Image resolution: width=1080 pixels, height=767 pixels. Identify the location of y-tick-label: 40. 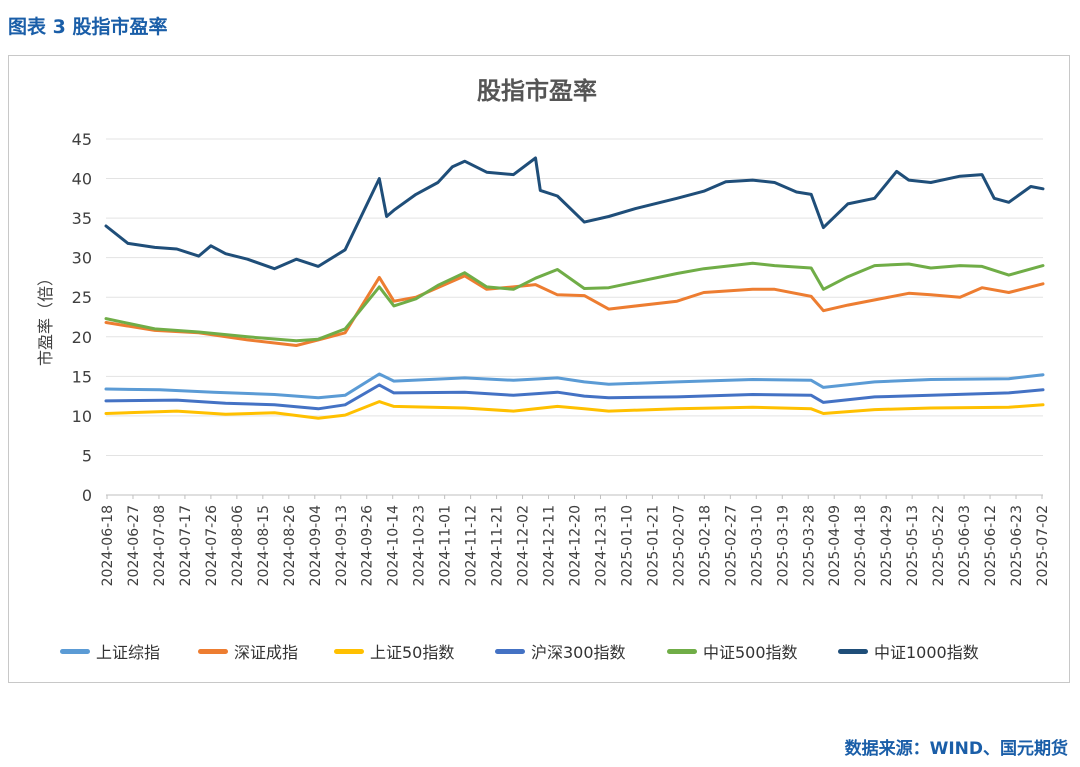
(82, 179).